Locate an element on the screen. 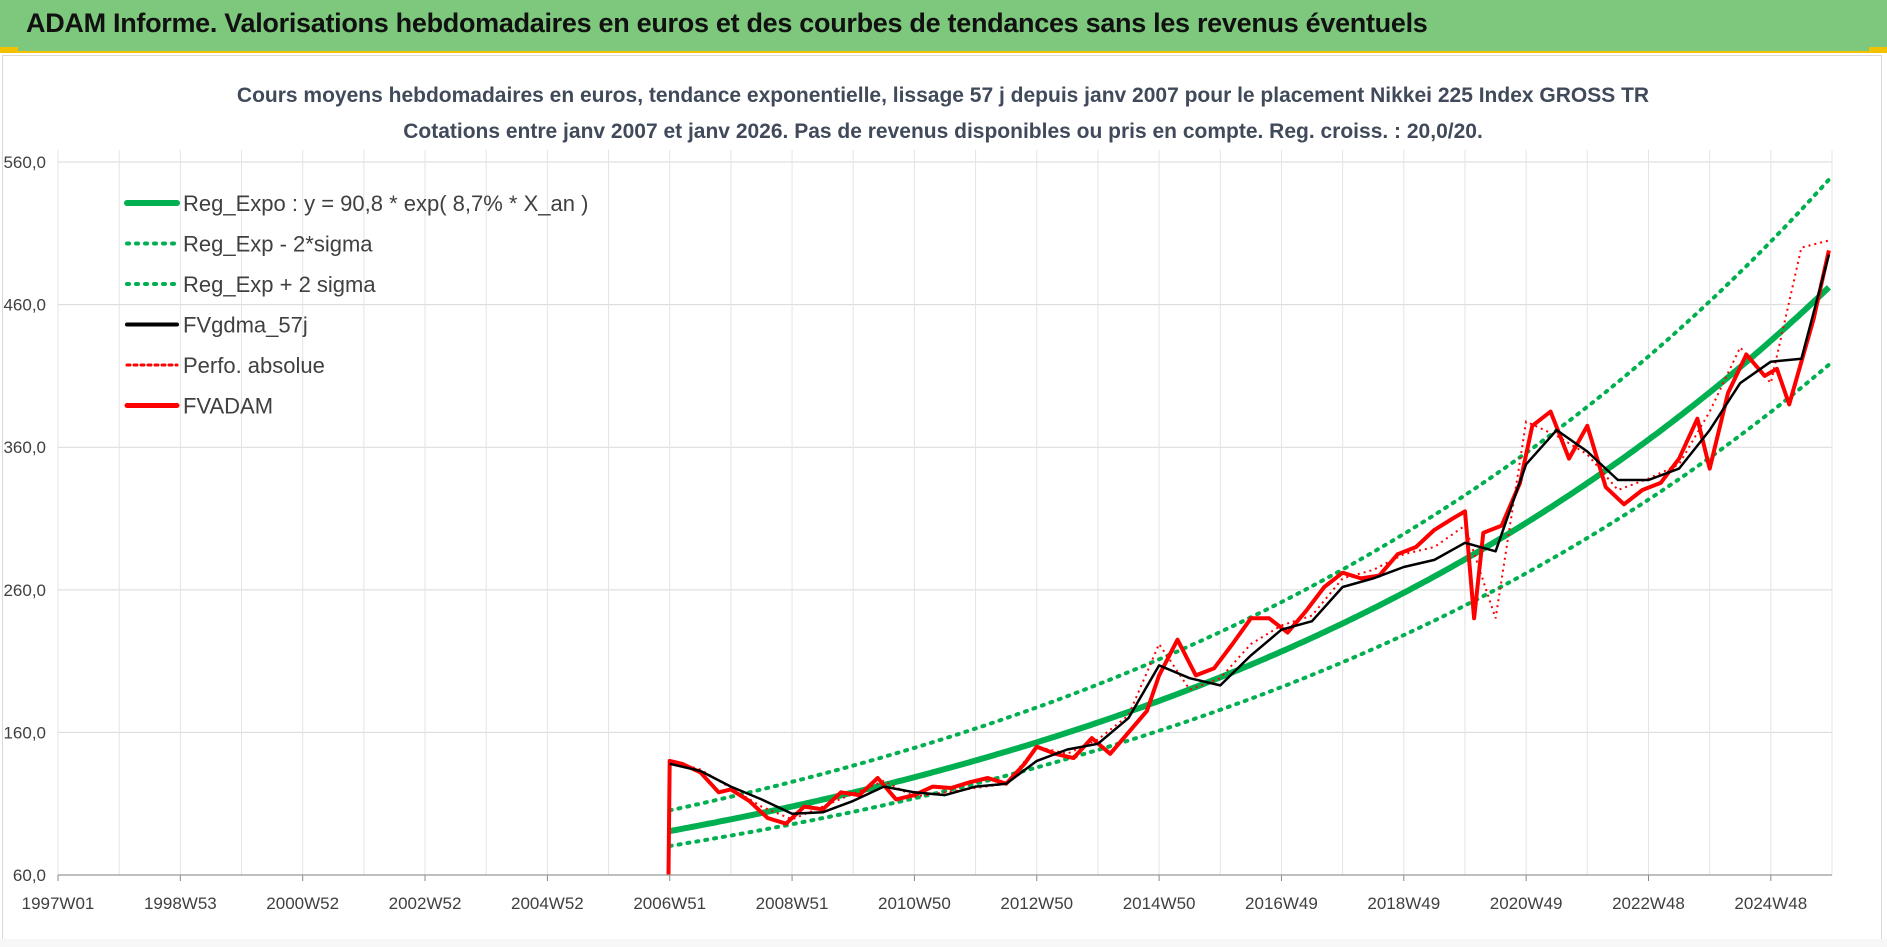  x-tick-label: 2016W49 is located at coordinates (1281, 903).